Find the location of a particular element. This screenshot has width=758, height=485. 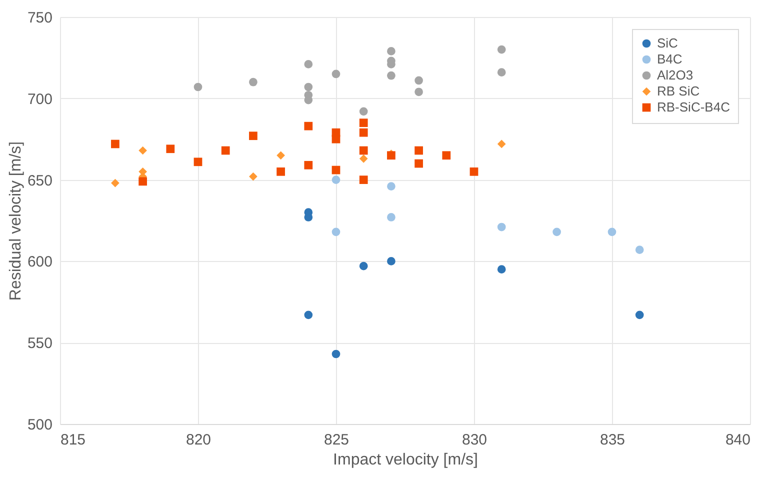

y-tick-label: 600 is located at coordinates (39, 262).